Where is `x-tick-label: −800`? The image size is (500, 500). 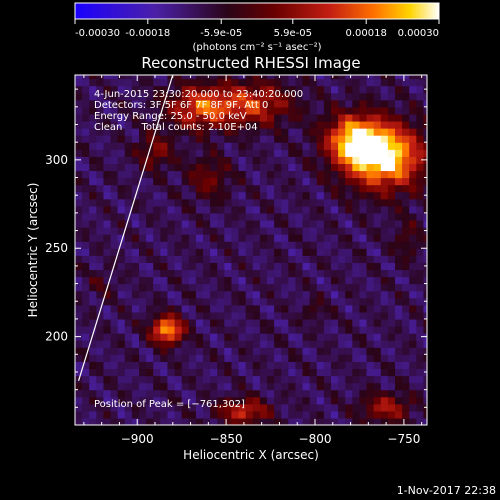
x-tick-label: −800 is located at coordinates (315, 439).